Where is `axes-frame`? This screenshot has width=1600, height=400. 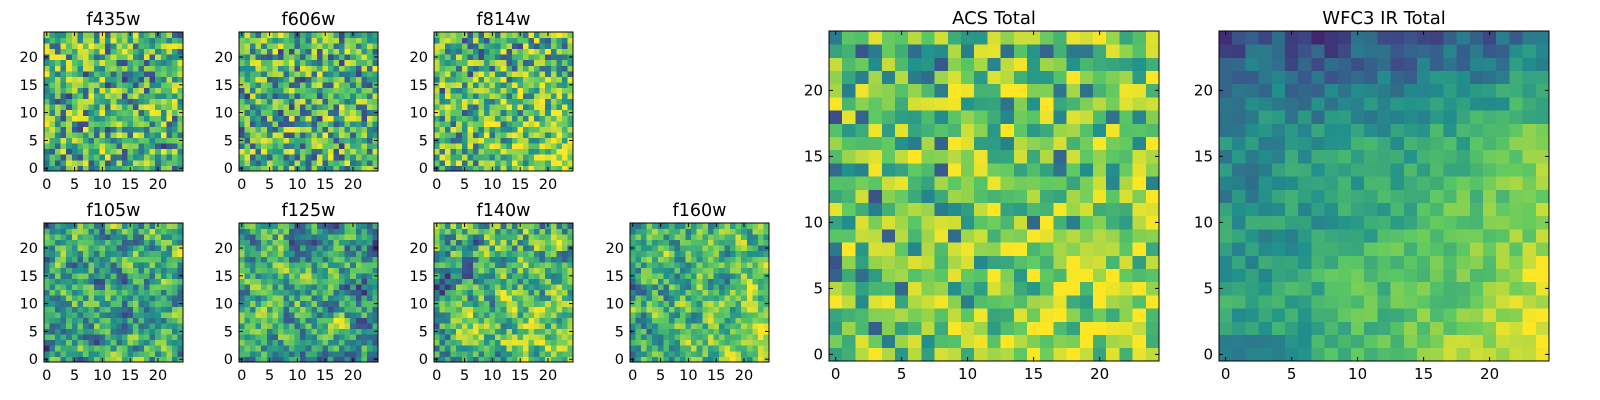
axes-frame is located at coordinates (308, 292).